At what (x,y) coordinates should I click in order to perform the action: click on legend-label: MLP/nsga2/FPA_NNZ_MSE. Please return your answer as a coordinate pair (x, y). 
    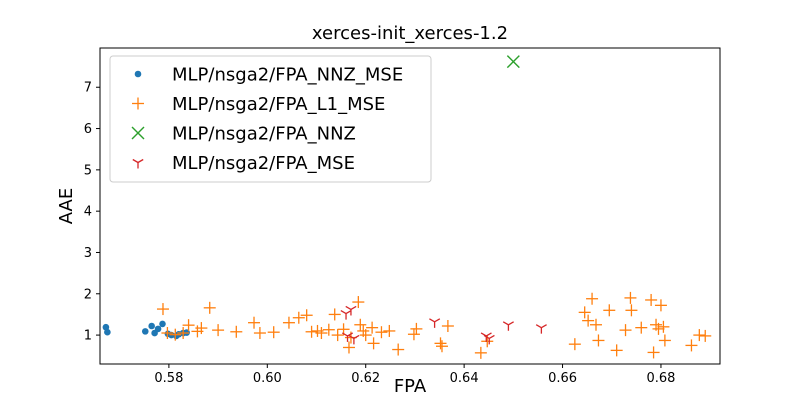
    Looking at the image, I should click on (287, 75).